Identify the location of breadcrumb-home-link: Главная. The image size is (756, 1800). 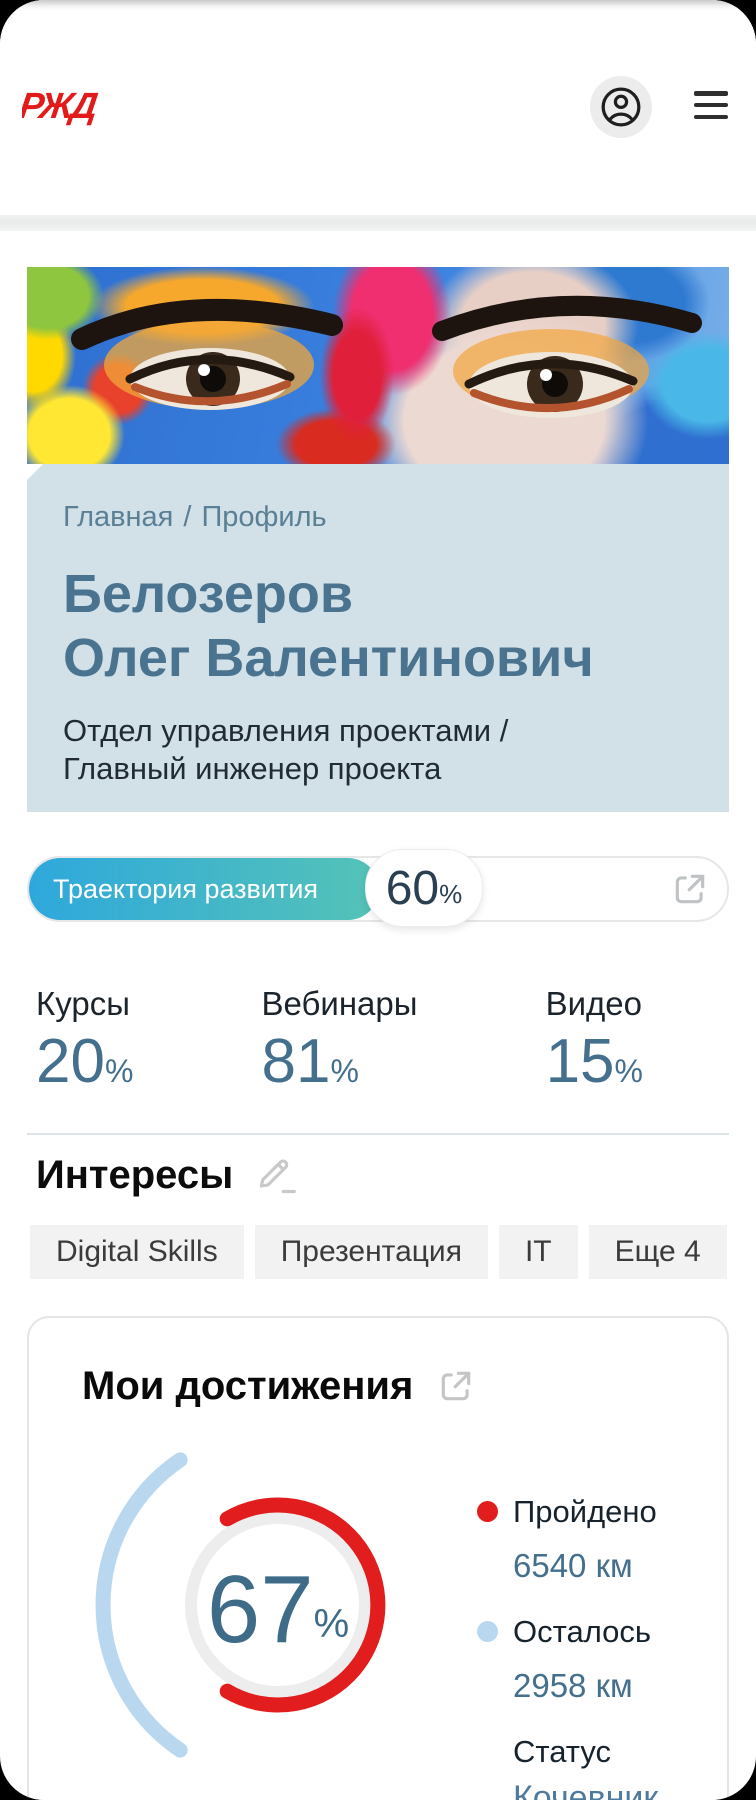
(118, 517).